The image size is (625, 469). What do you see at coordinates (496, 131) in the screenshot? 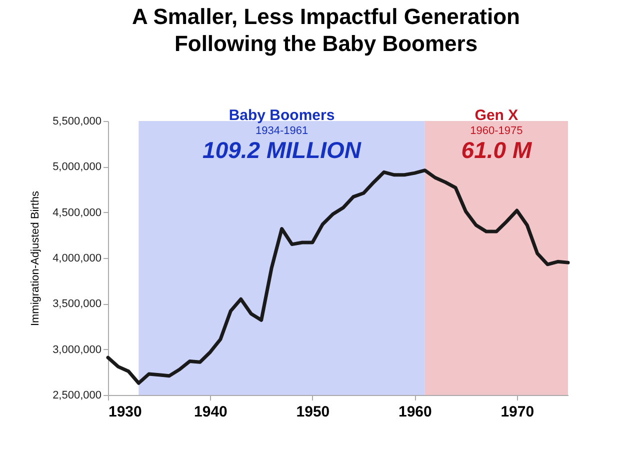
I see `annotation: 1960-1975` at bounding box center [496, 131].